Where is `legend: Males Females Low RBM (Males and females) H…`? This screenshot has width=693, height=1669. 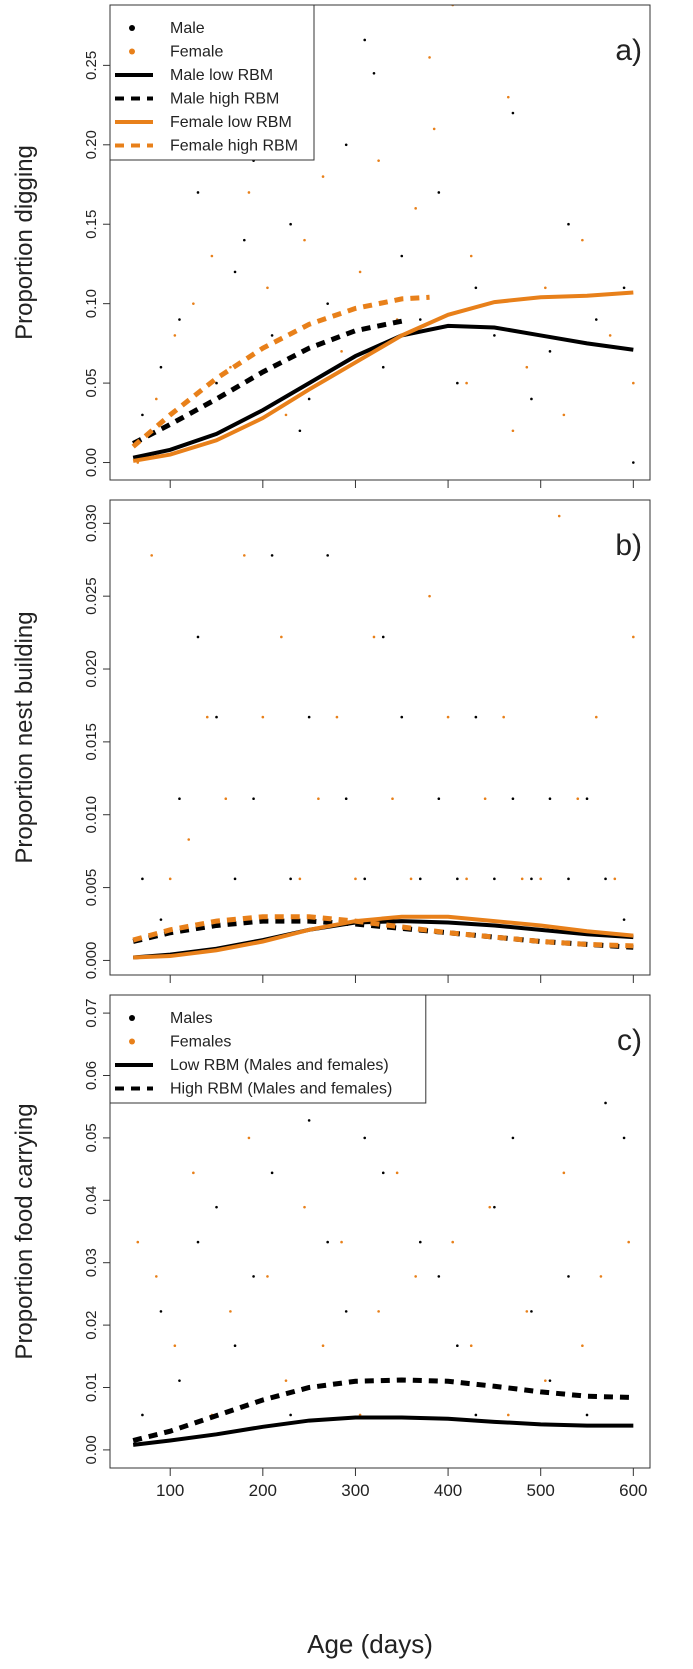 legend: Males Females Low RBM (Males and females) H… is located at coordinates (268, 1049).